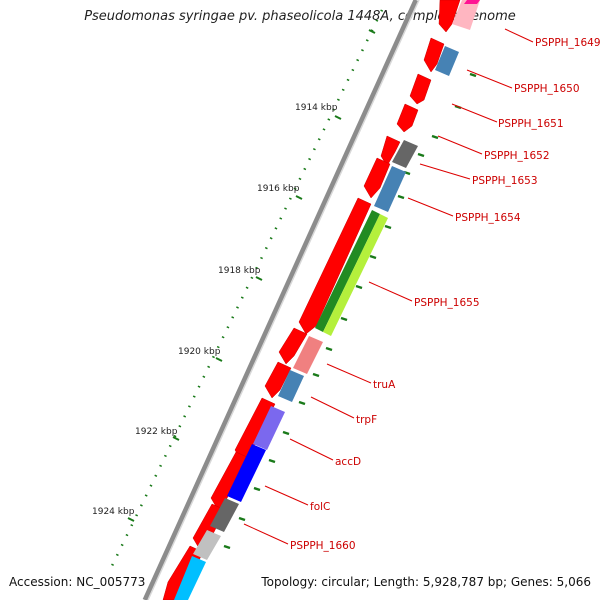 This screenshot has height=600, width=600. What do you see at coordinates (269, 428) in the screenshot?
I see `cog-block-accd` at bounding box center [269, 428].